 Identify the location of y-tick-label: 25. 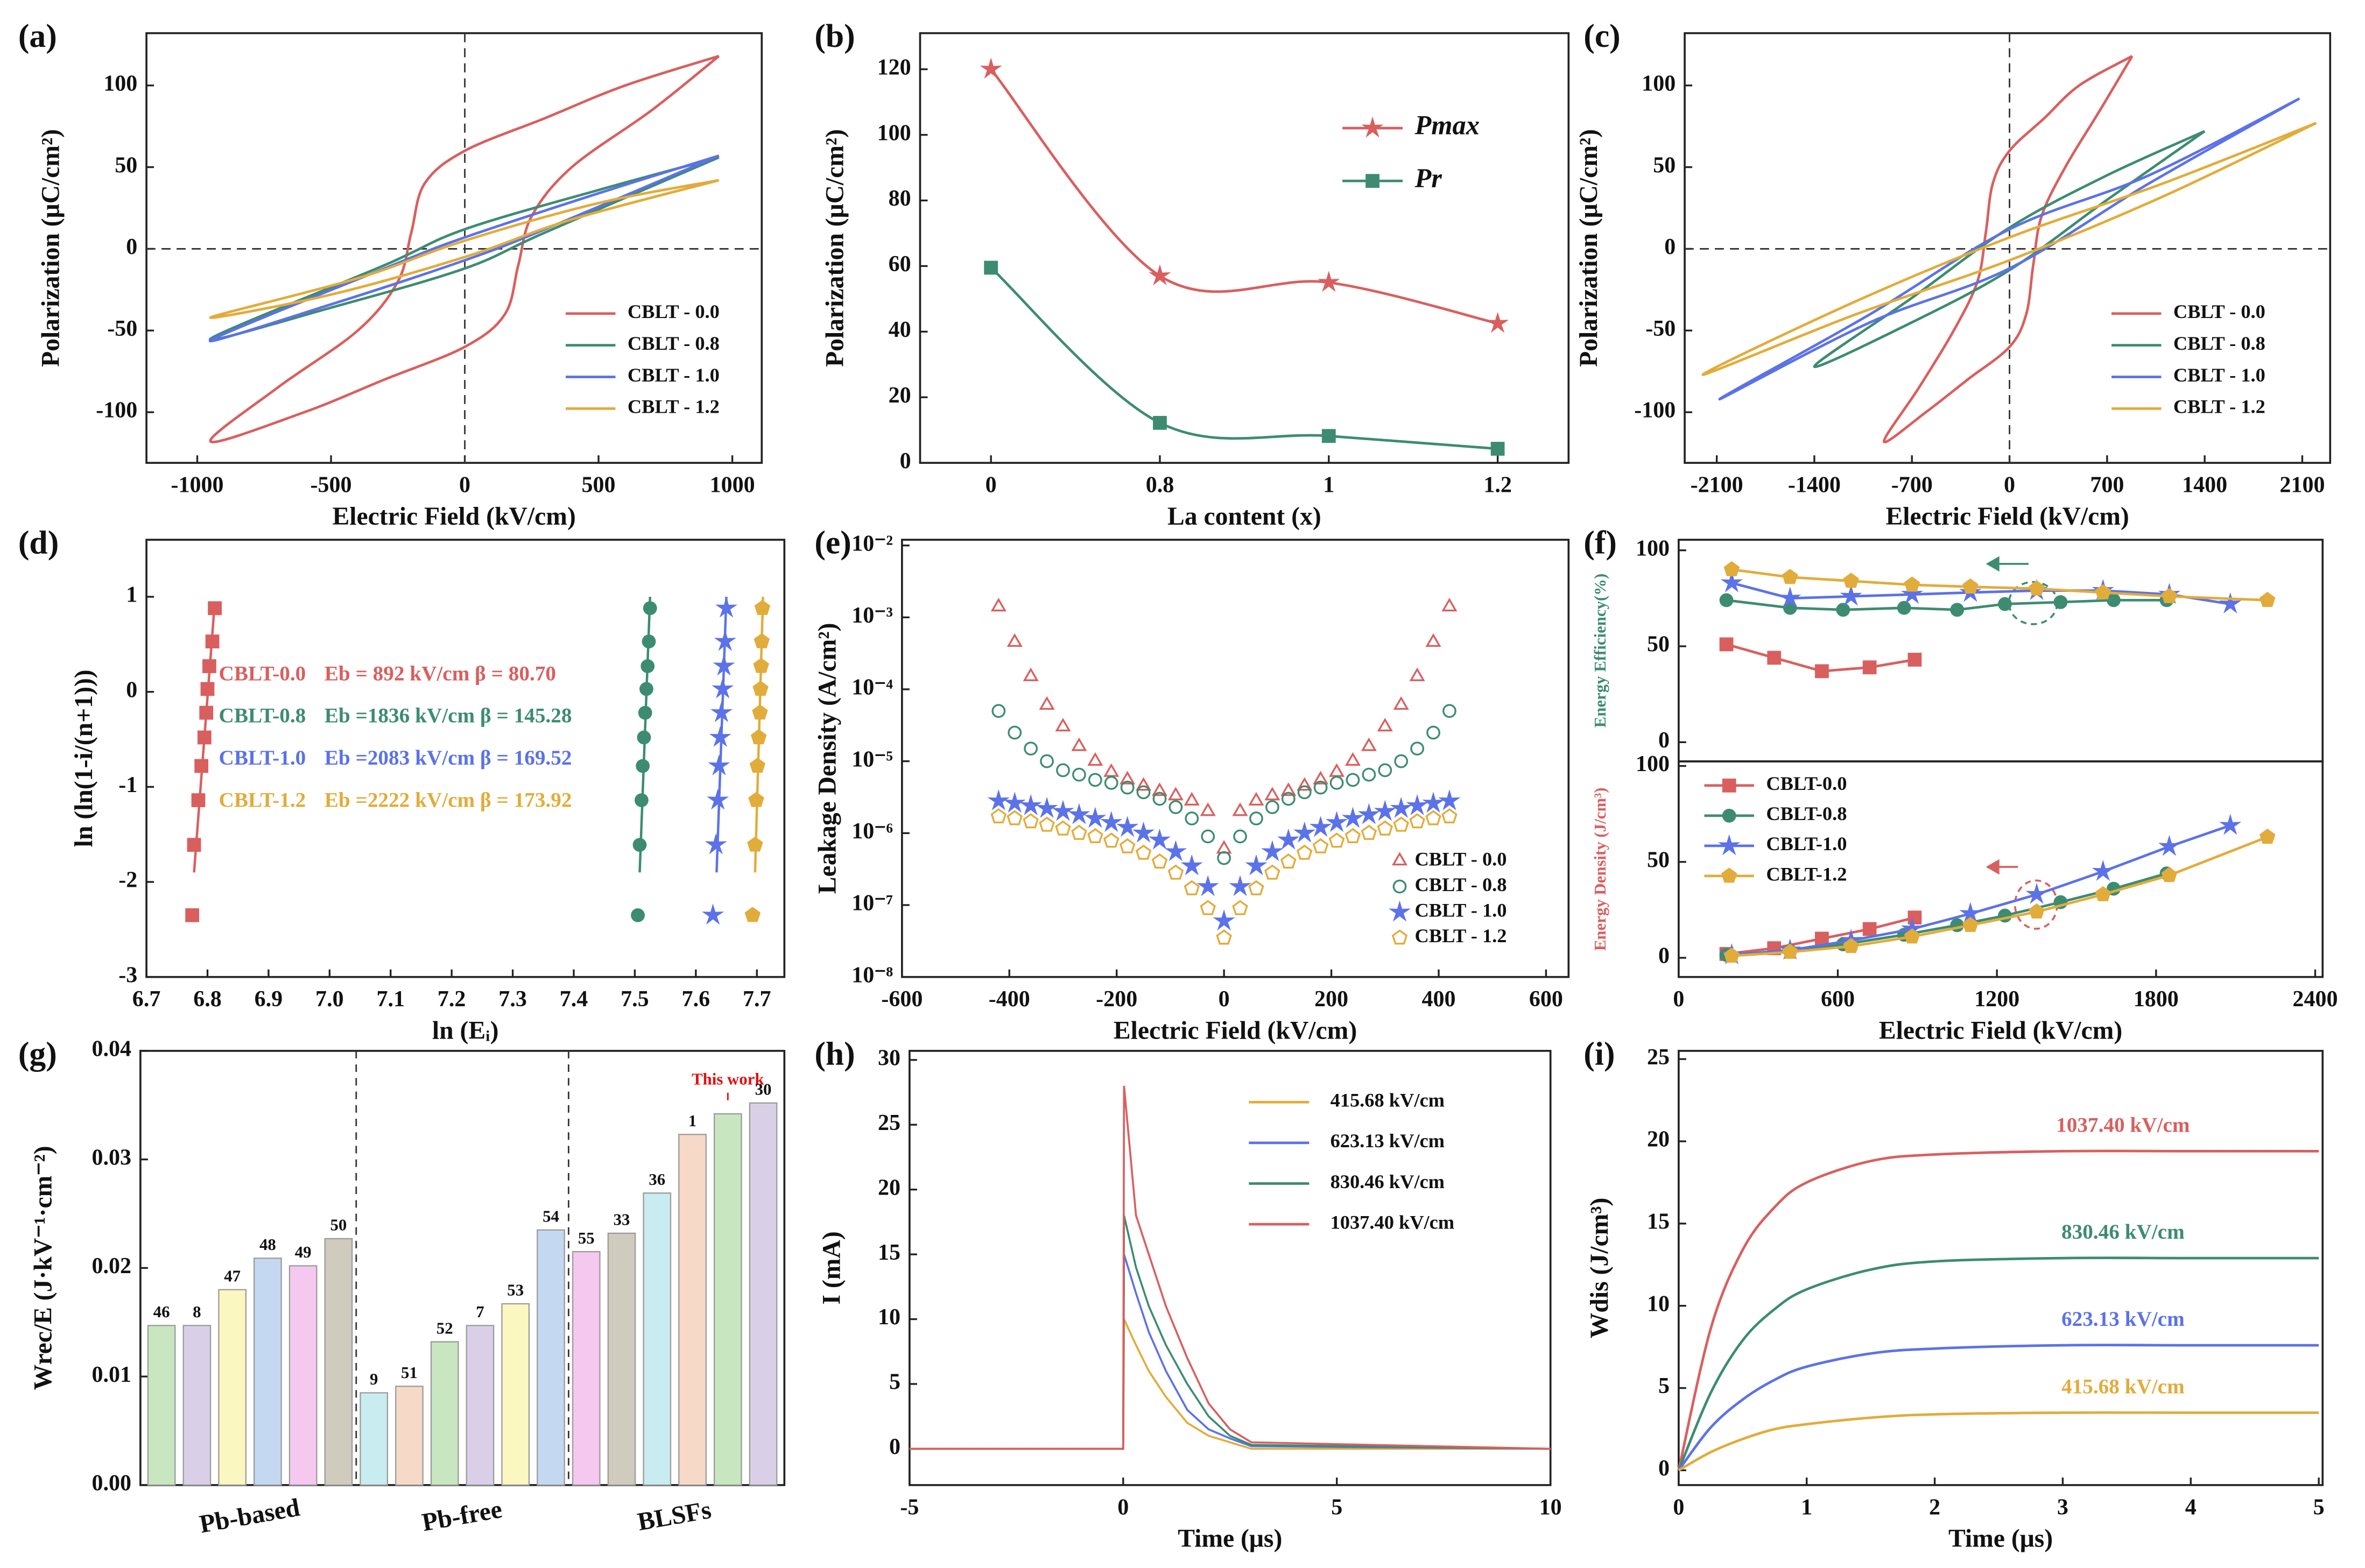
(1658, 1057).